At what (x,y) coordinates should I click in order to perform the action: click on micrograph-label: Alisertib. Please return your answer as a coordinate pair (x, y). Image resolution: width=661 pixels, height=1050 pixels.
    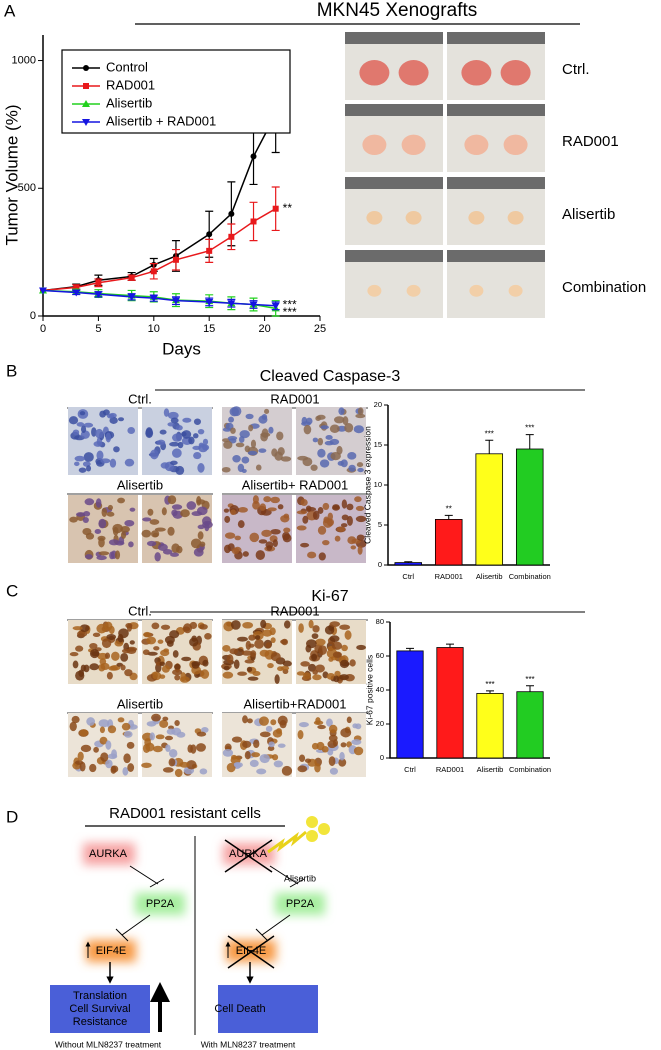
    Looking at the image, I should click on (140, 484).